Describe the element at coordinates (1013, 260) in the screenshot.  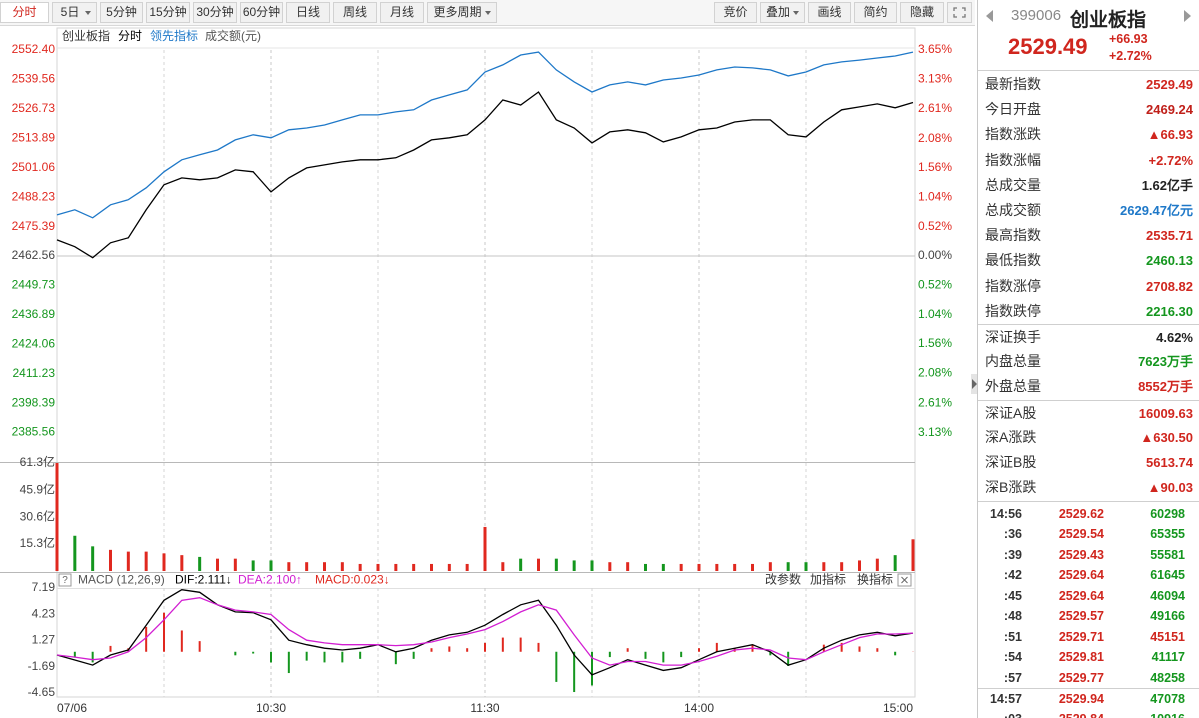
I see `stat-label: 最低指数` at that location.